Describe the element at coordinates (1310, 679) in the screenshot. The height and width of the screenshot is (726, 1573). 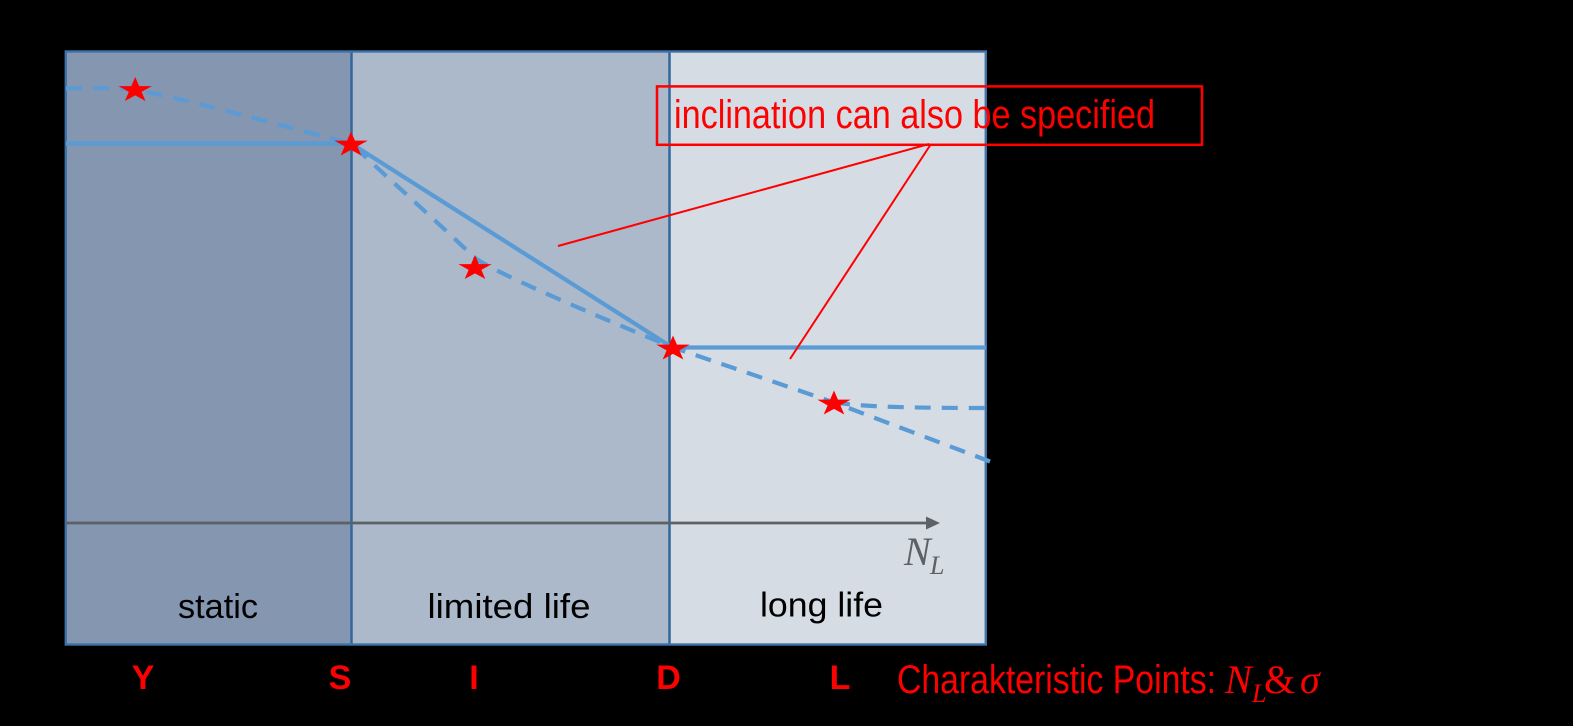
I see `svg-text: σ` at that location.